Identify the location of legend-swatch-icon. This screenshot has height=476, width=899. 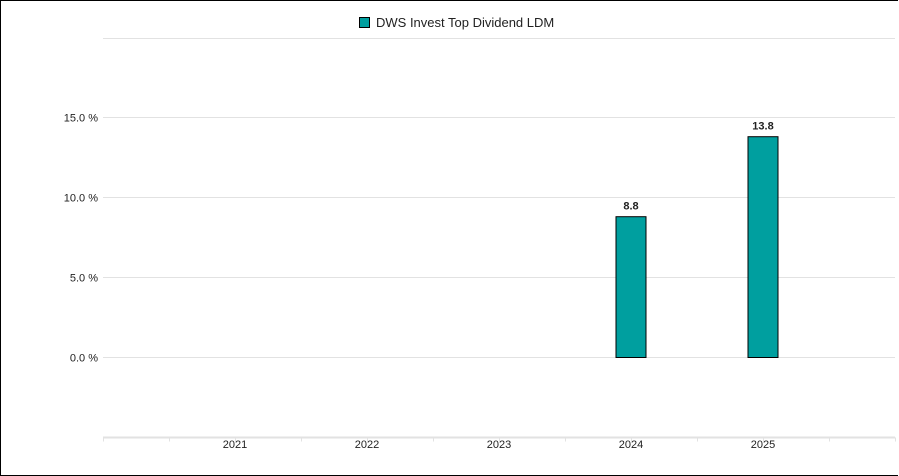
(364, 22).